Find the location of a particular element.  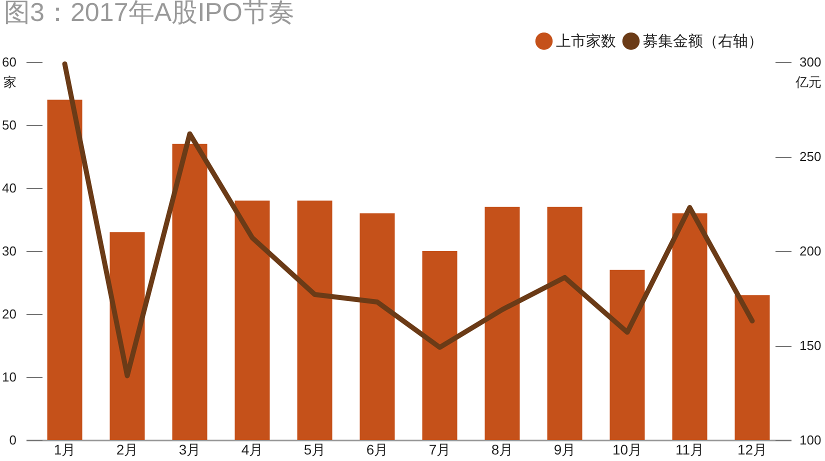

x-tick-label: 1月 is located at coordinates (65, 450).